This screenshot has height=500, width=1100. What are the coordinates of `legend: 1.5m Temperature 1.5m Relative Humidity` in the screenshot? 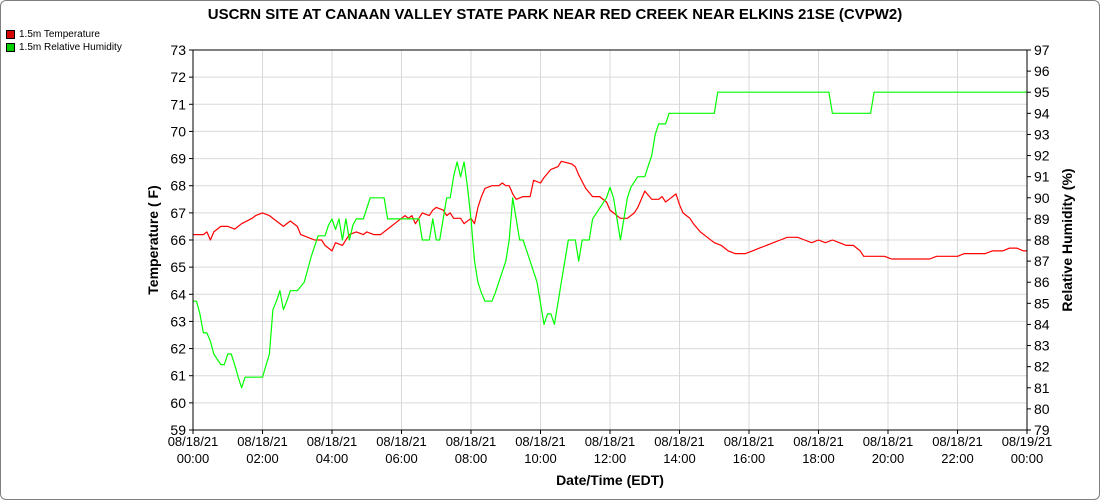 It's located at (64, 41).